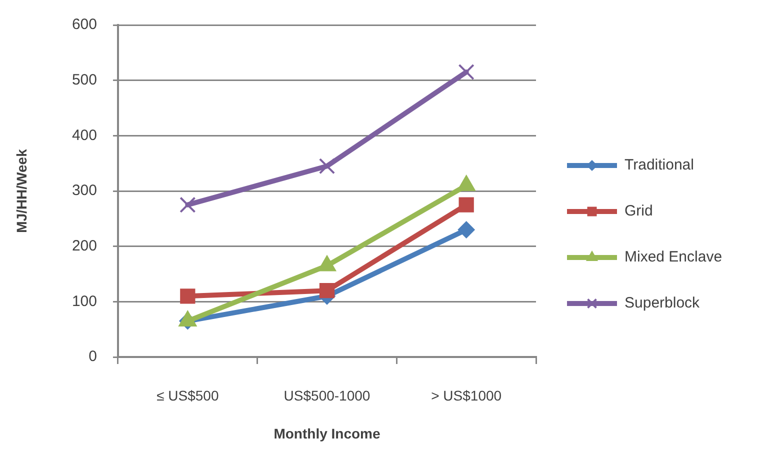 The height and width of the screenshot is (463, 776). I want to click on y-tick-label: 600, so click(84, 25).